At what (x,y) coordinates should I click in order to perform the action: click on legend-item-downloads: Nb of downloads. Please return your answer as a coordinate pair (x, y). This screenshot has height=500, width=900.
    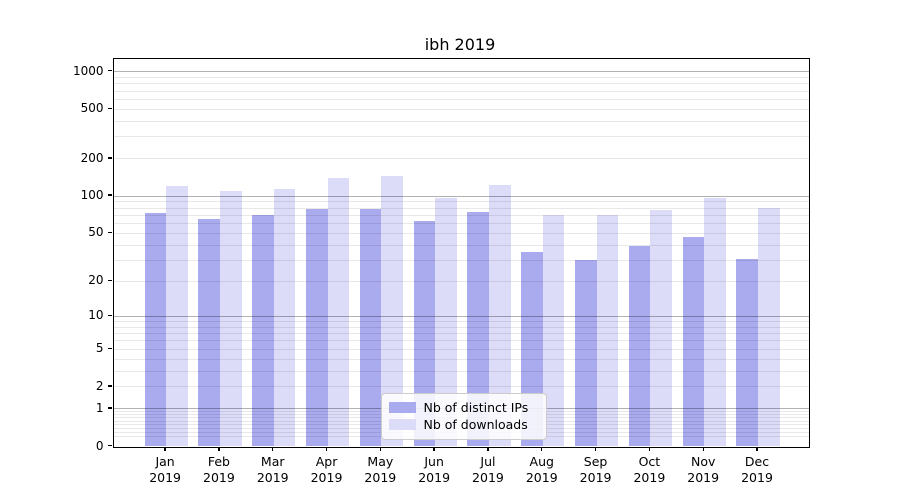
    Looking at the image, I should click on (463, 425).